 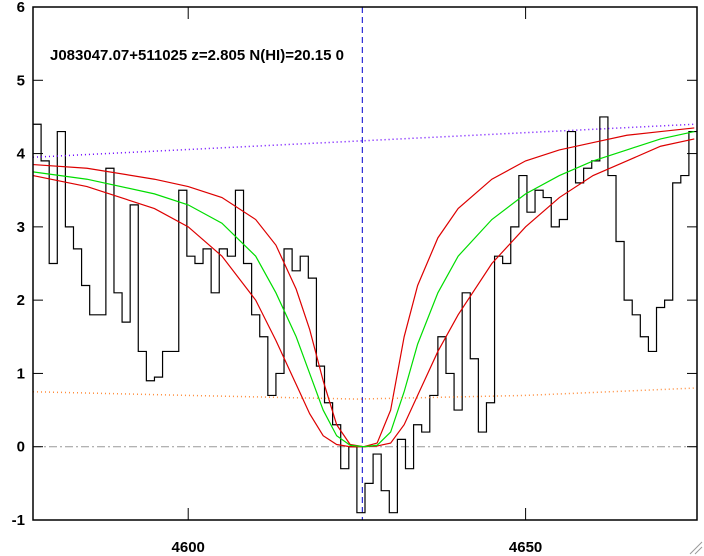 I want to click on y-tick-label: 0, so click(x=21, y=447).